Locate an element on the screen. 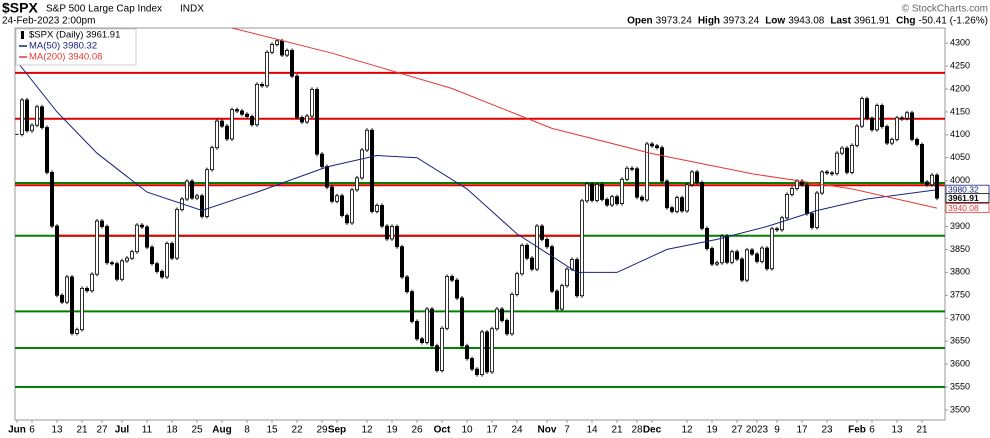  x-tick-label: Jun is located at coordinates (17, 430).